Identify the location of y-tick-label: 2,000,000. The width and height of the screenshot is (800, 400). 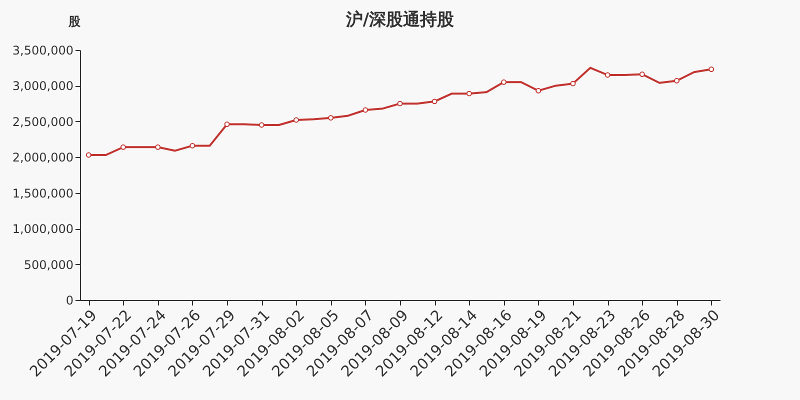
(43, 157).